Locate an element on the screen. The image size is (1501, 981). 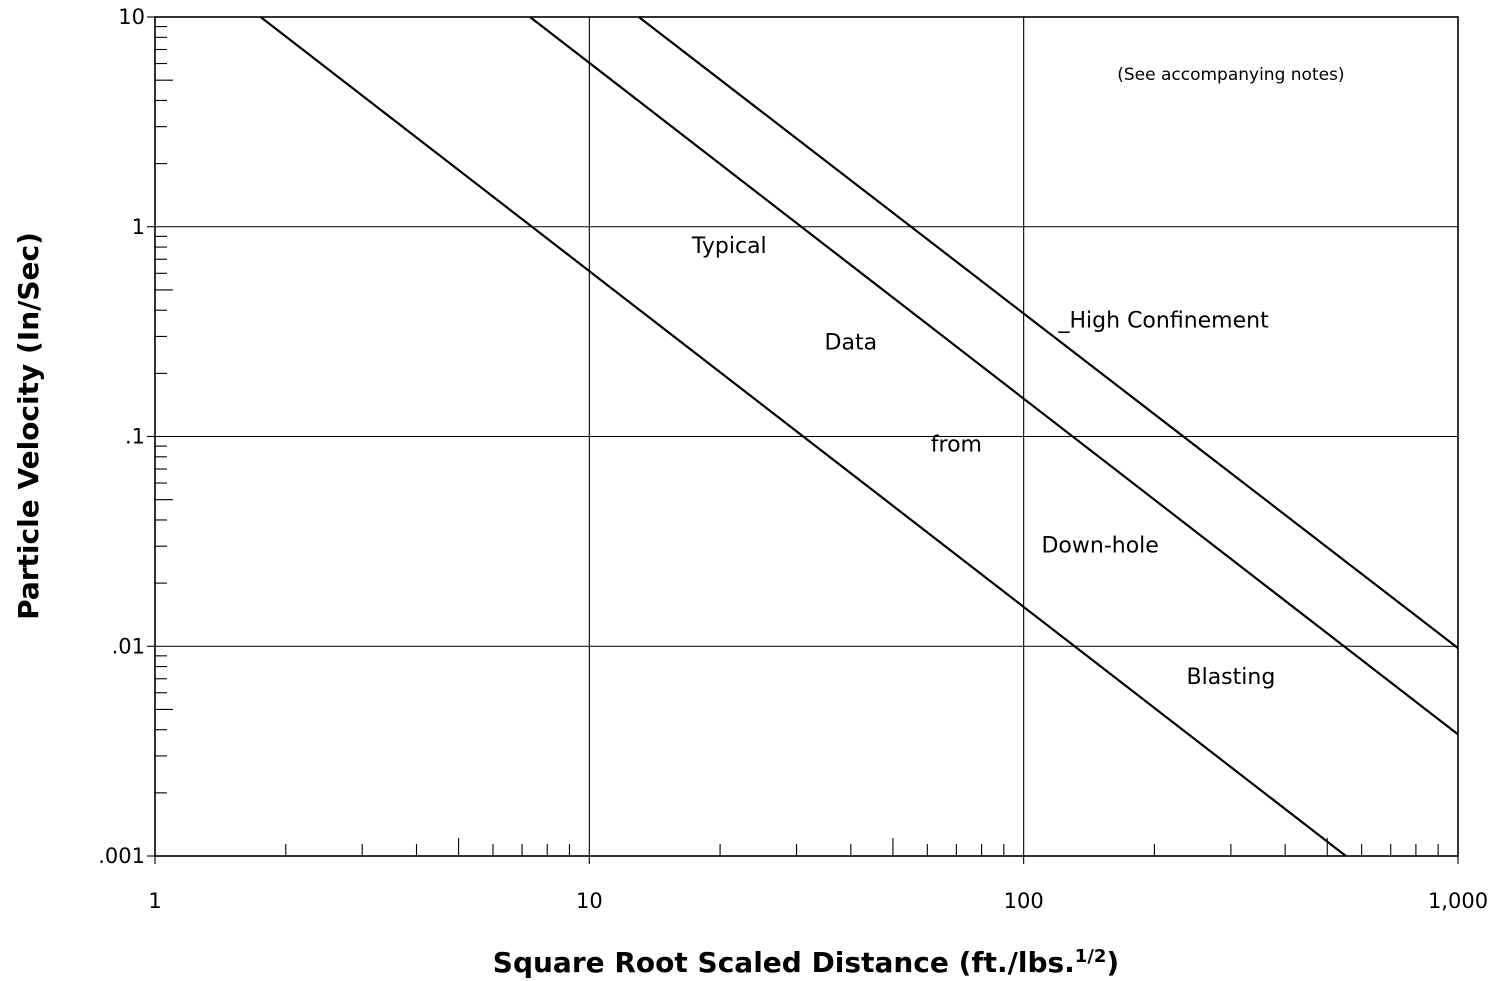
y-tick-label: .001 is located at coordinates (121, 856).